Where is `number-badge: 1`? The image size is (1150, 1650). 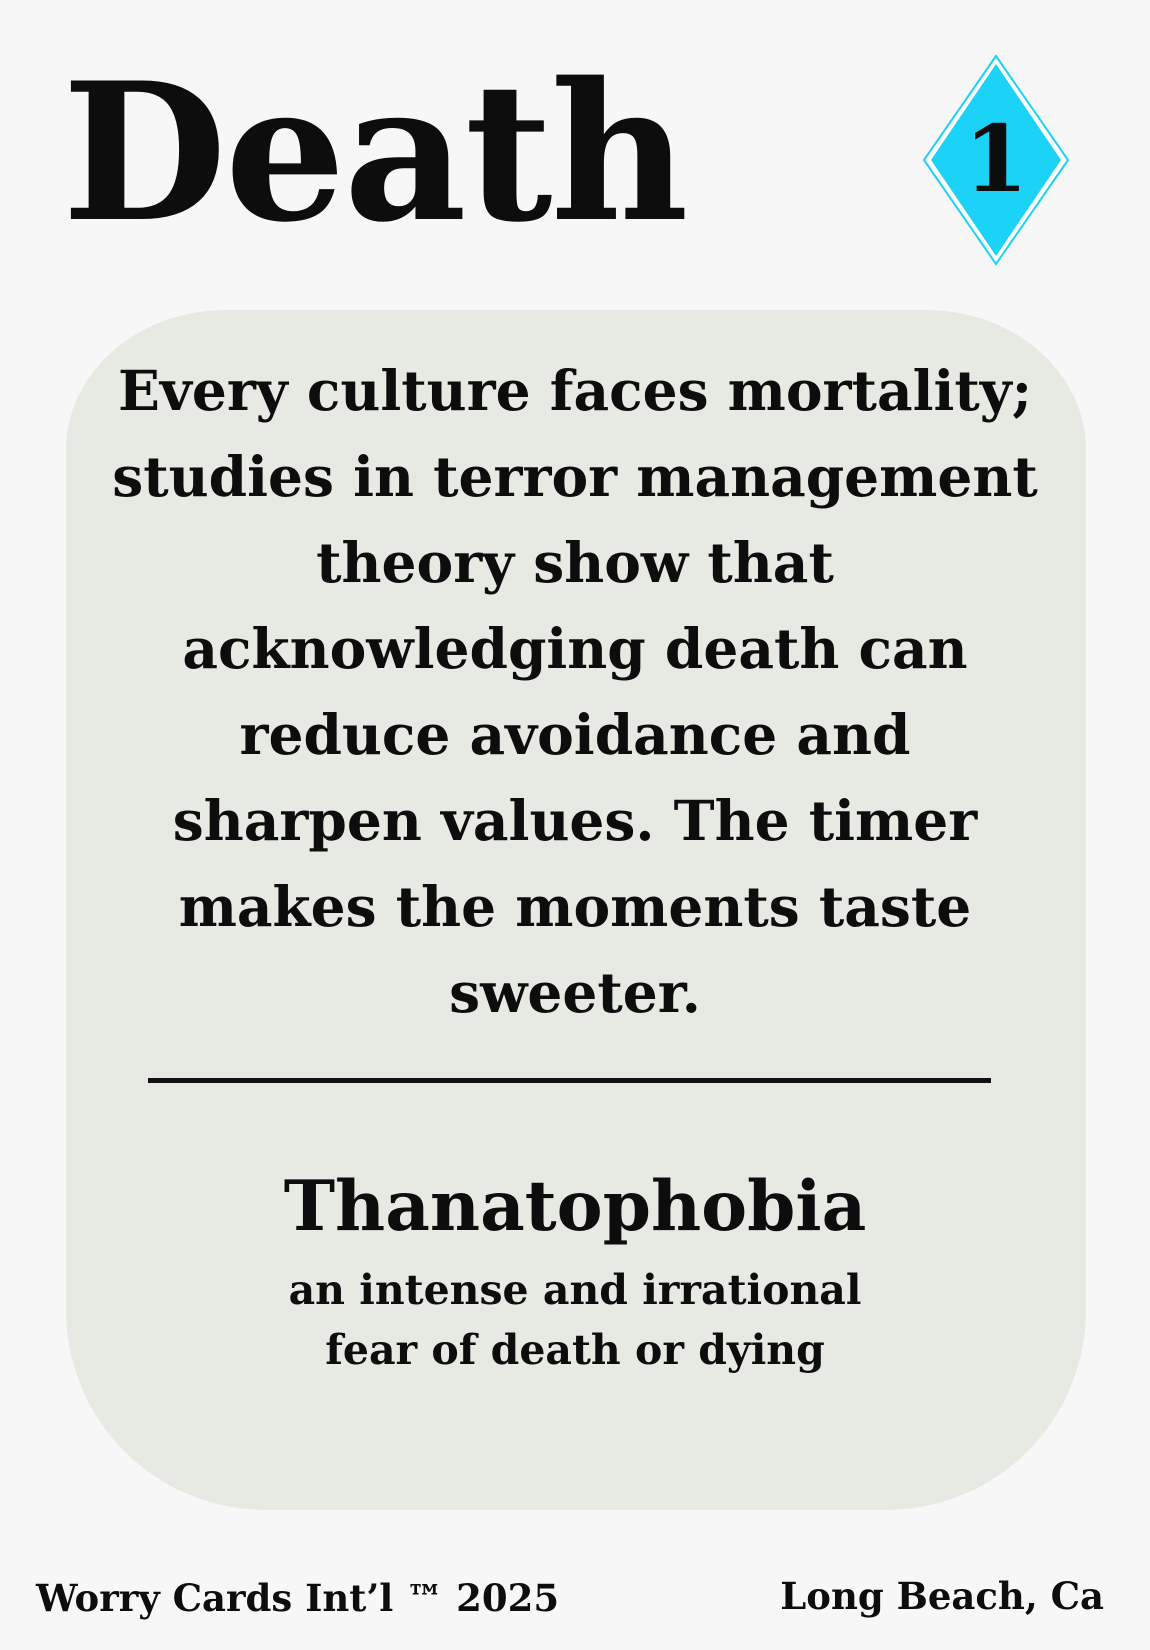 number-badge: 1 is located at coordinates (996, 165).